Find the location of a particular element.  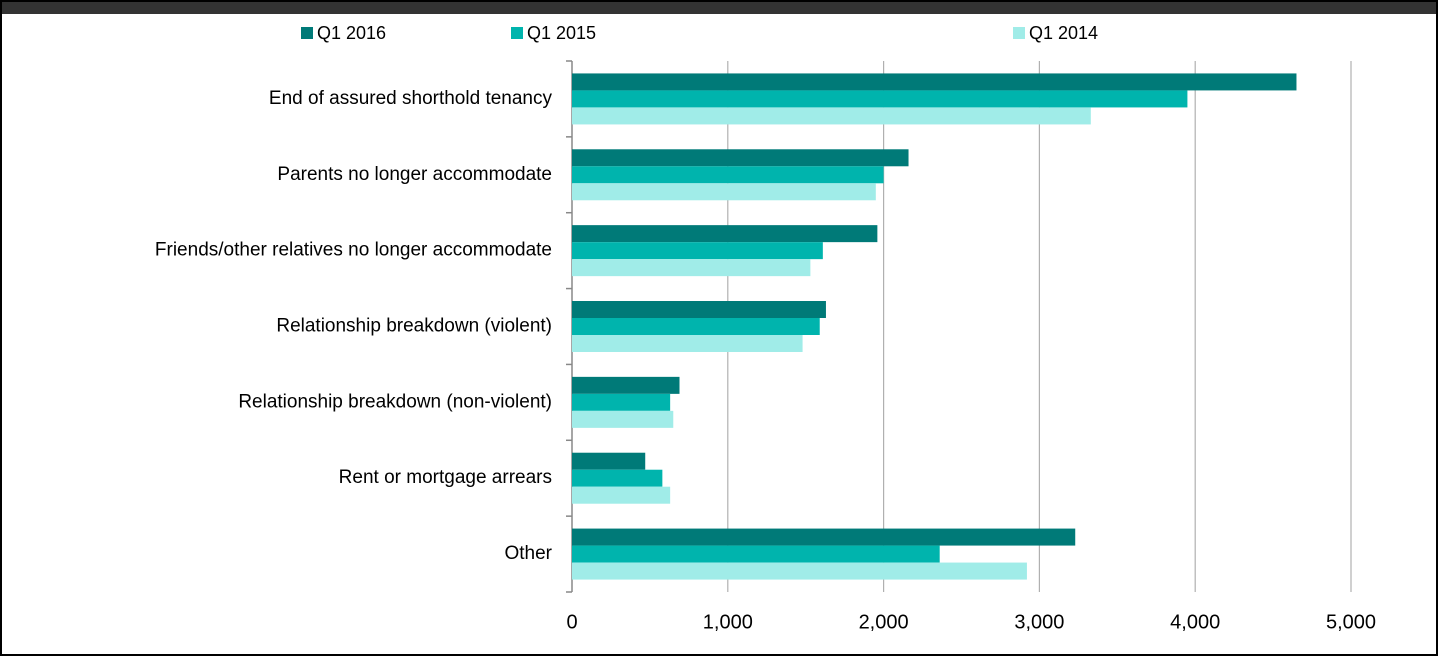

legend-label: Q1 2014 is located at coordinates (1063, 33).